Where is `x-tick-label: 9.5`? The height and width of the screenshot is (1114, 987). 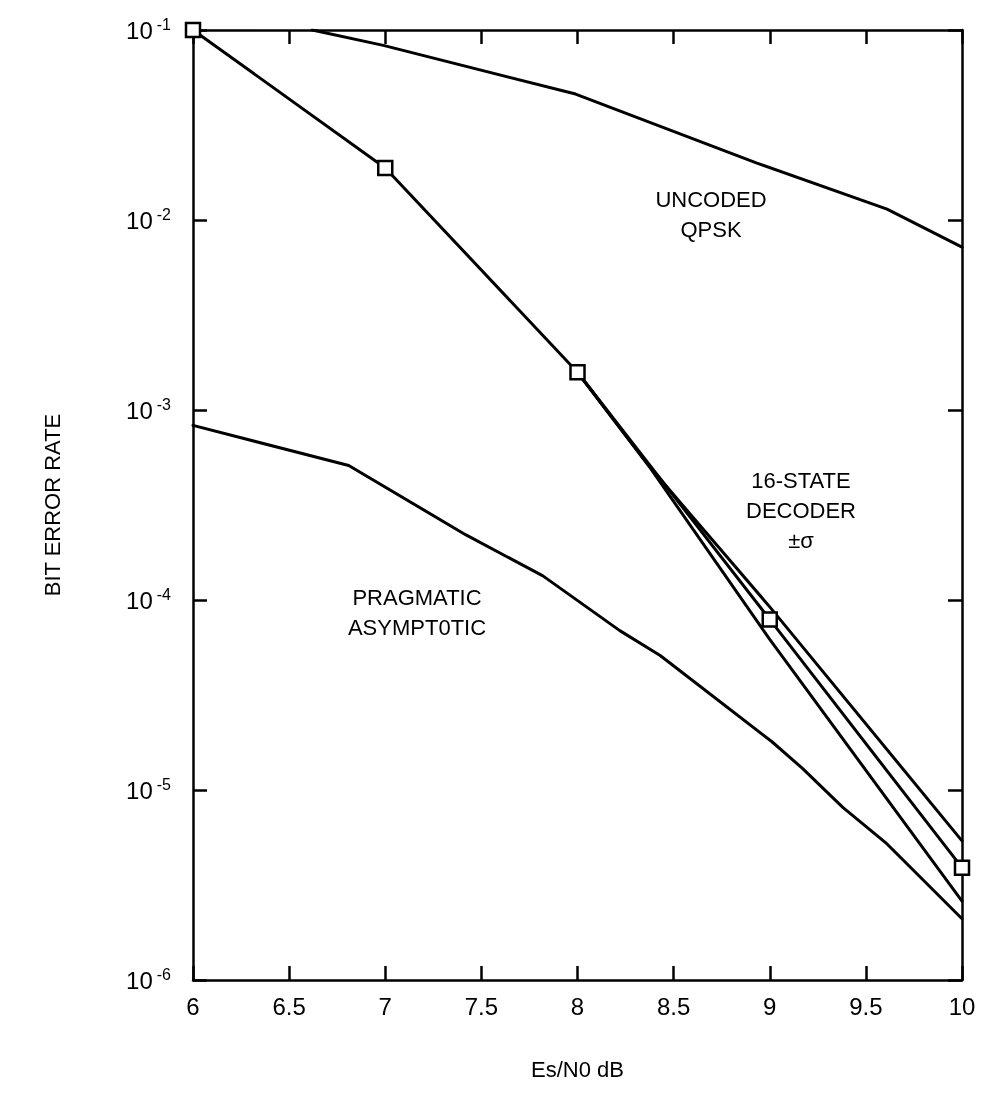 x-tick-label: 9.5 is located at coordinates (866, 1006).